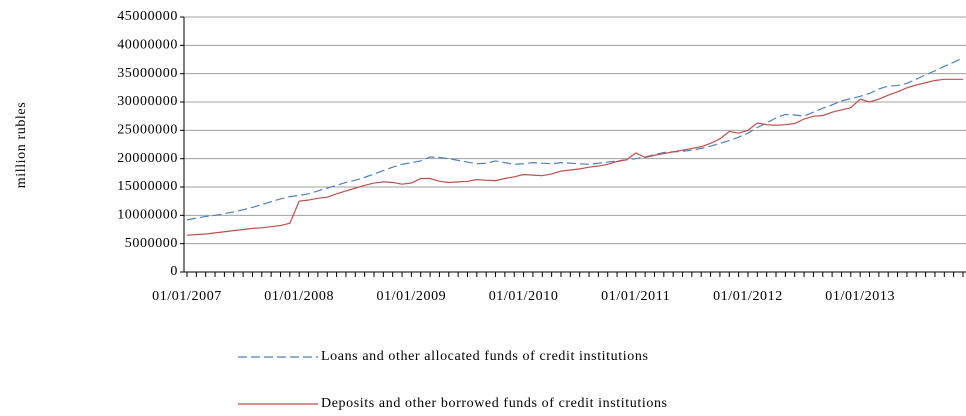  What do you see at coordinates (147, 101) in the screenshot?
I see `y-tick-label: 30000000` at bounding box center [147, 101].